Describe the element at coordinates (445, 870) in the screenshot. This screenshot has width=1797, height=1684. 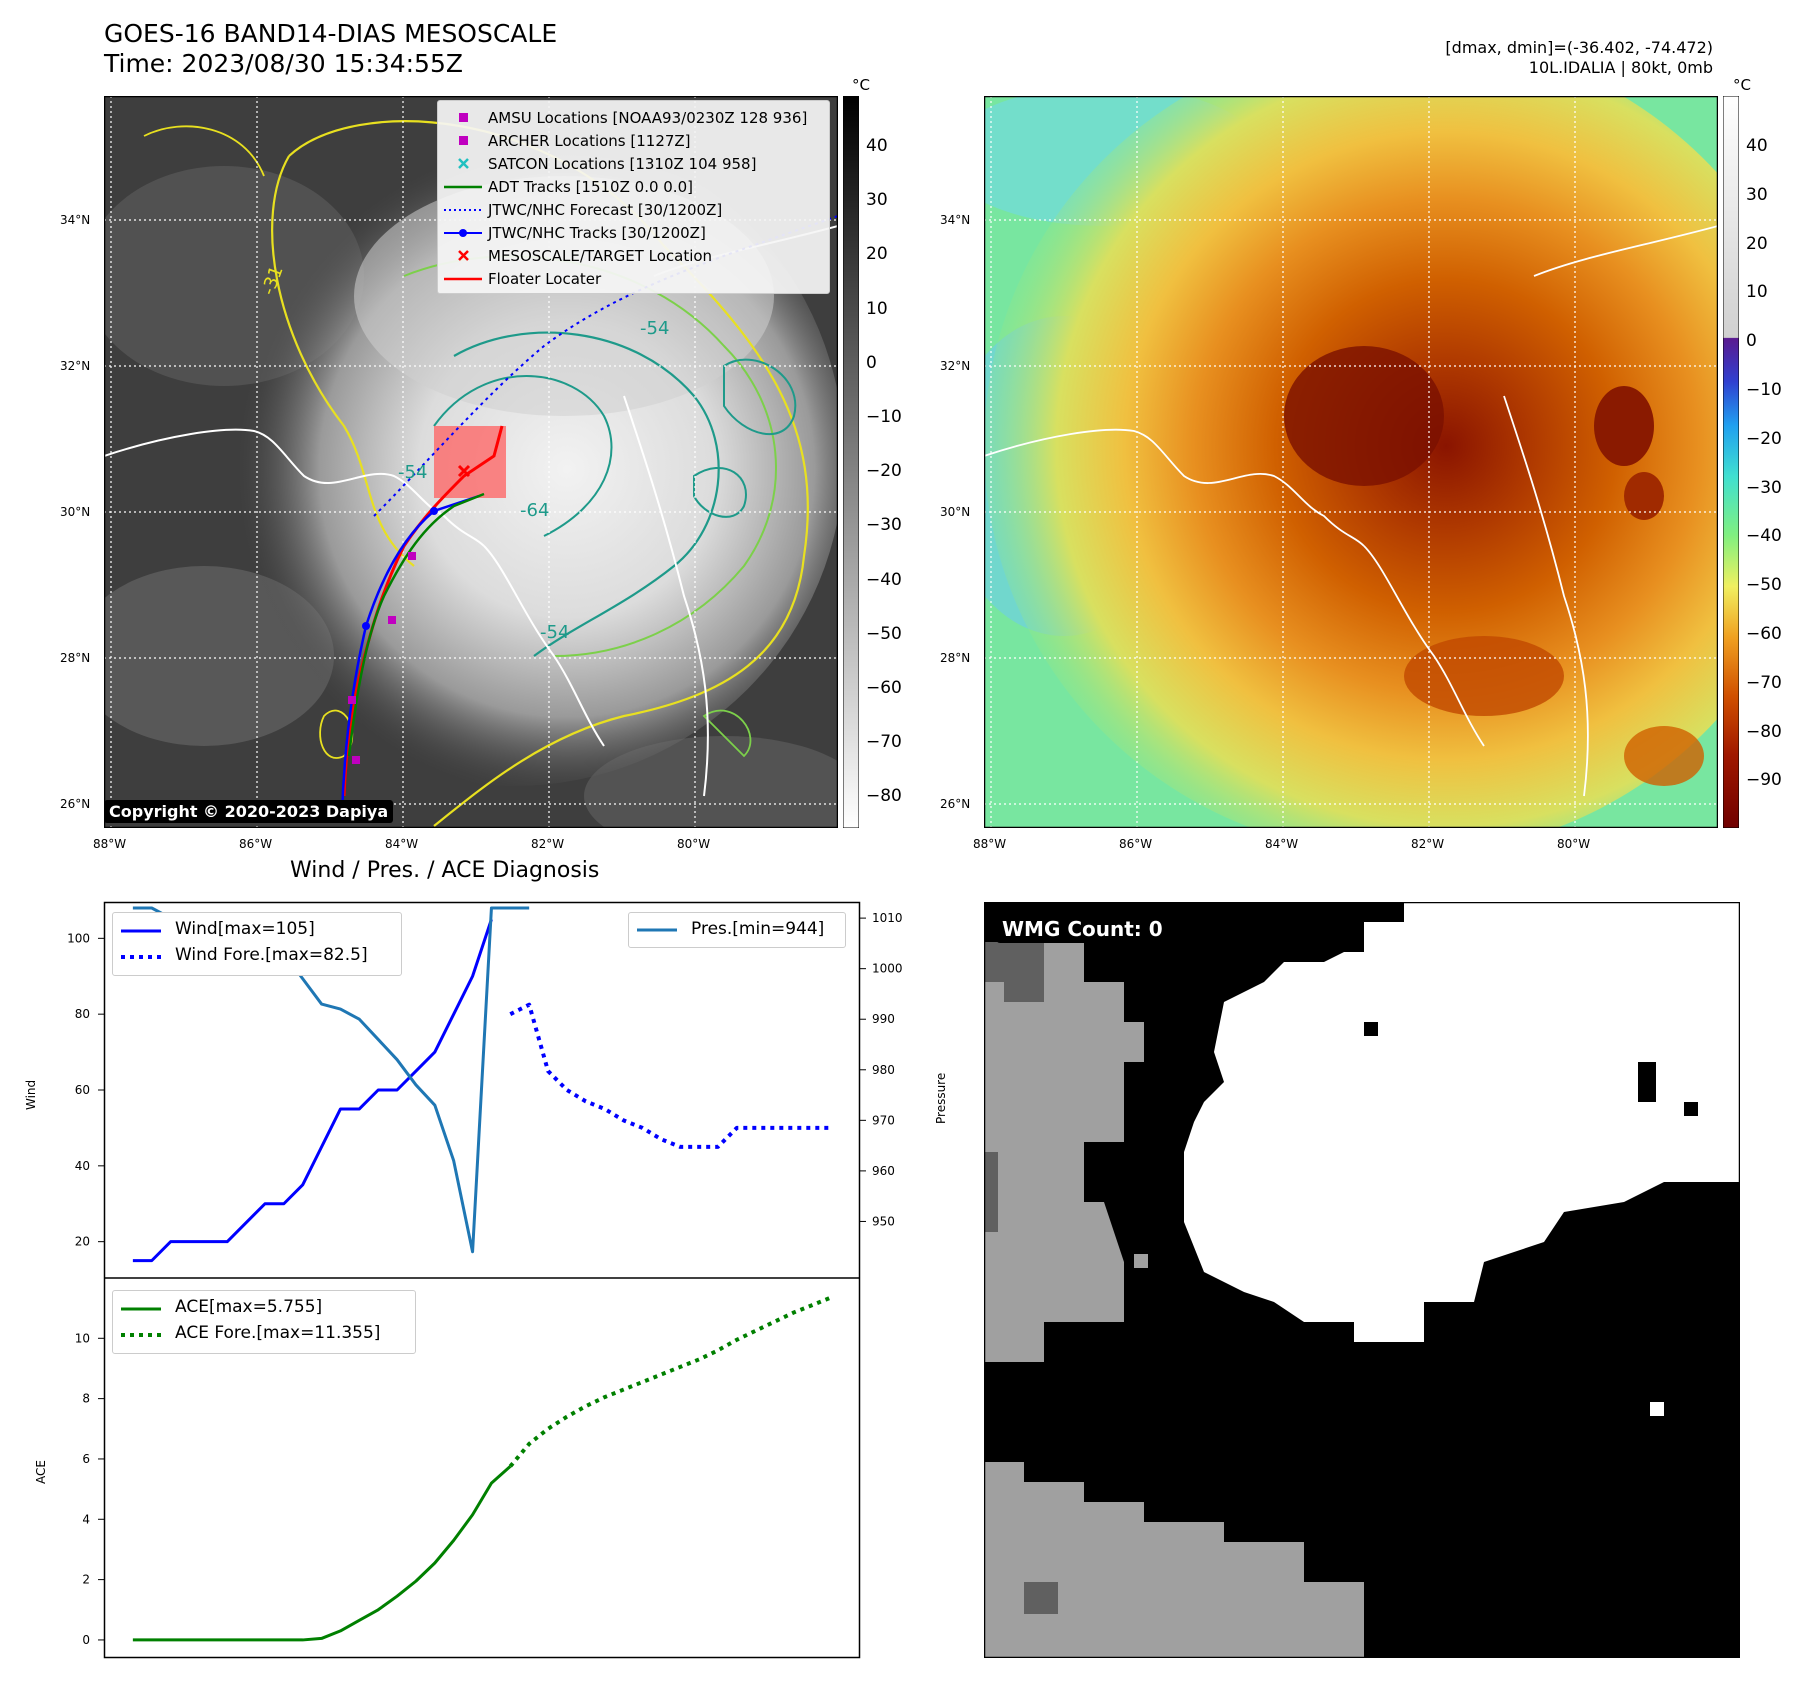
I see `diagnosis-title: Wind / Pres. / ACE Diagnosis` at that location.